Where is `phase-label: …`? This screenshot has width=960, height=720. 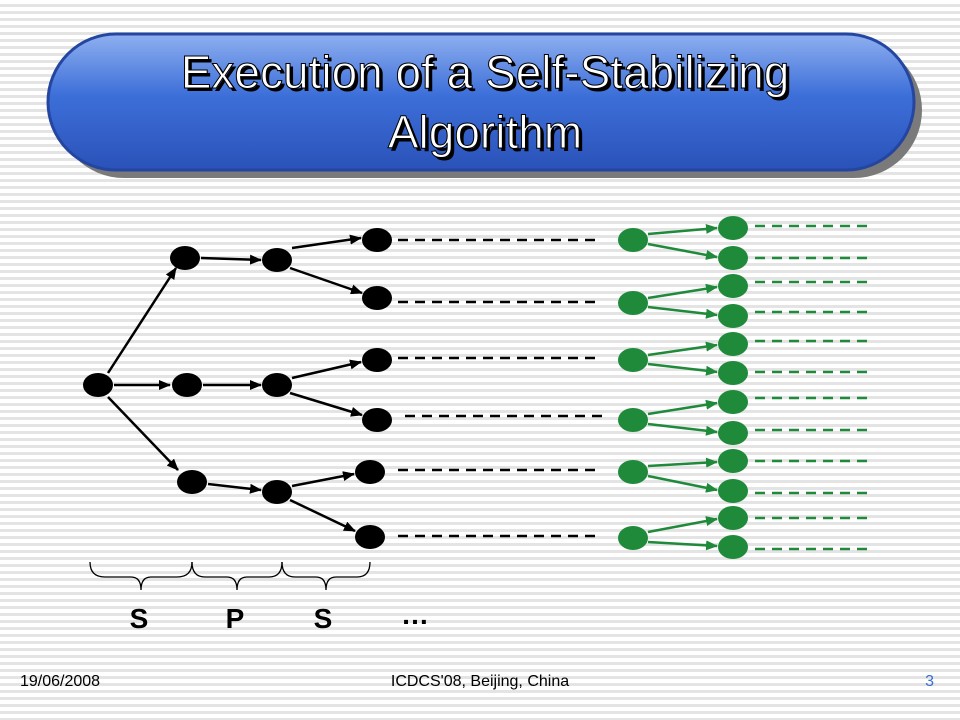 phase-label: … is located at coordinates (415, 614).